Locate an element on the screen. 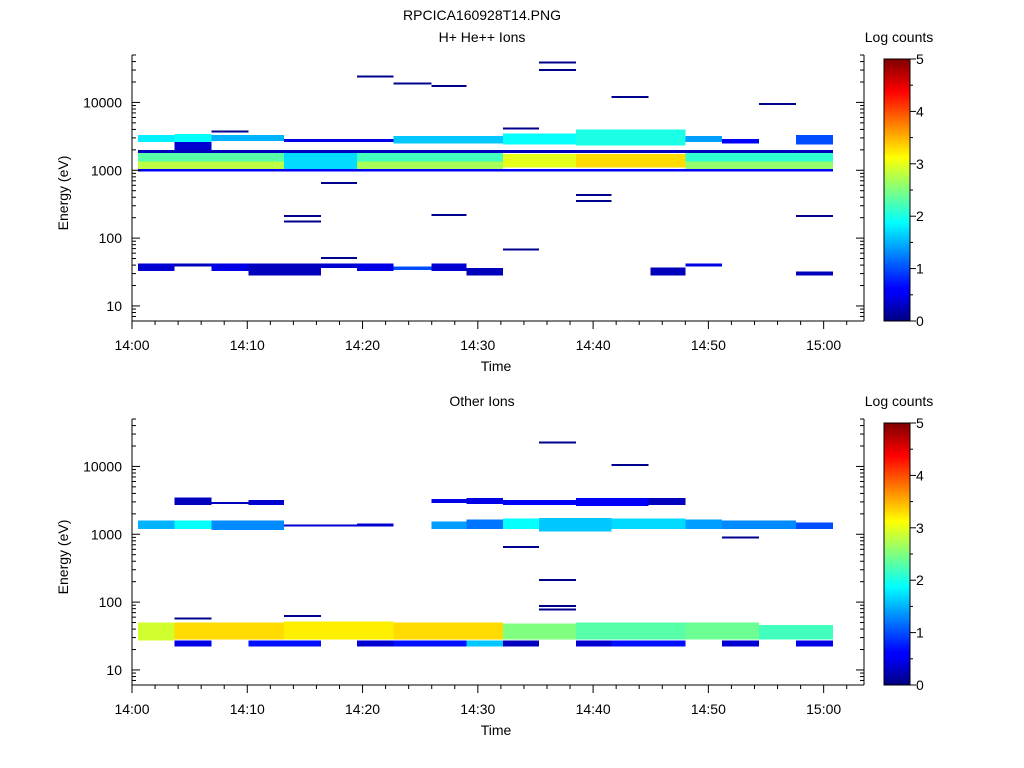 Image resolution: width=1024 pixels, height=768 pixels. y-axis-label: Energy (eV) is located at coordinates (63, 193).